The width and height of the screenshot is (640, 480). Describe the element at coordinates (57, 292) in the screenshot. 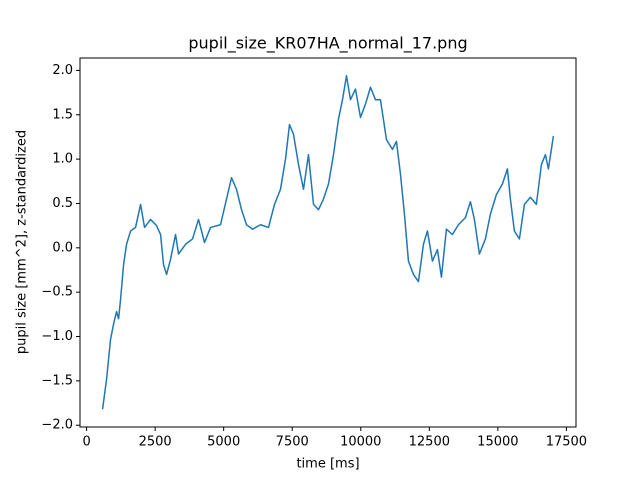

I see `y-tick-label: −0.5` at that location.